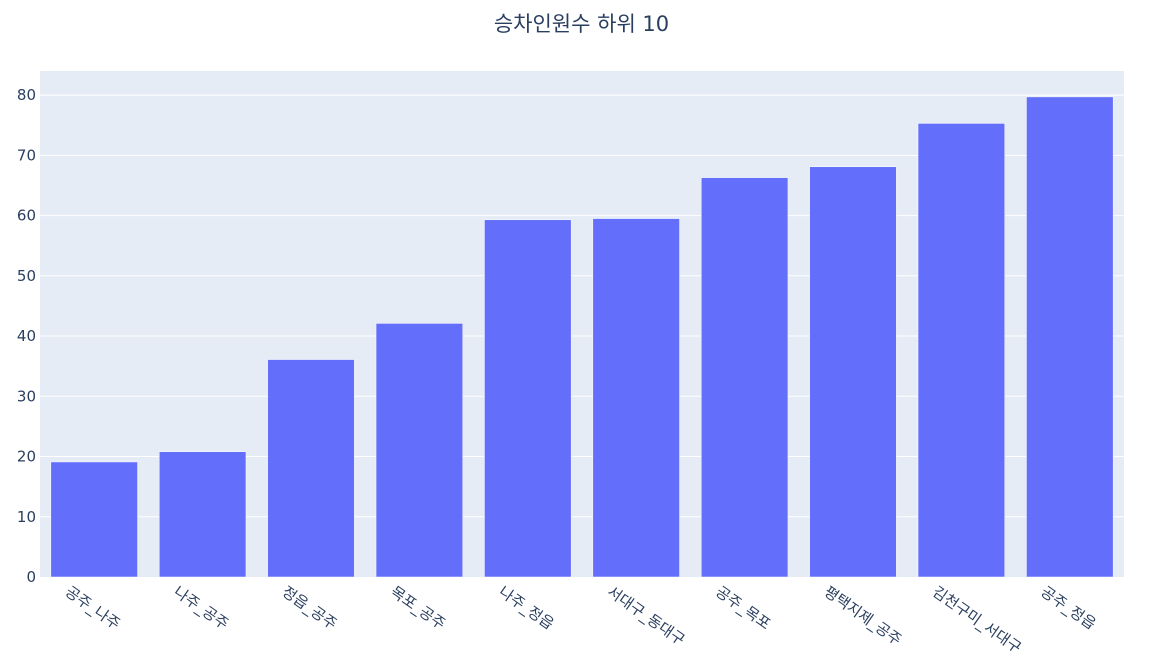 This screenshot has height=667, width=1163. What do you see at coordinates (309, 609) in the screenshot?
I see `x-tick-label: 정읍_공주` at bounding box center [309, 609].